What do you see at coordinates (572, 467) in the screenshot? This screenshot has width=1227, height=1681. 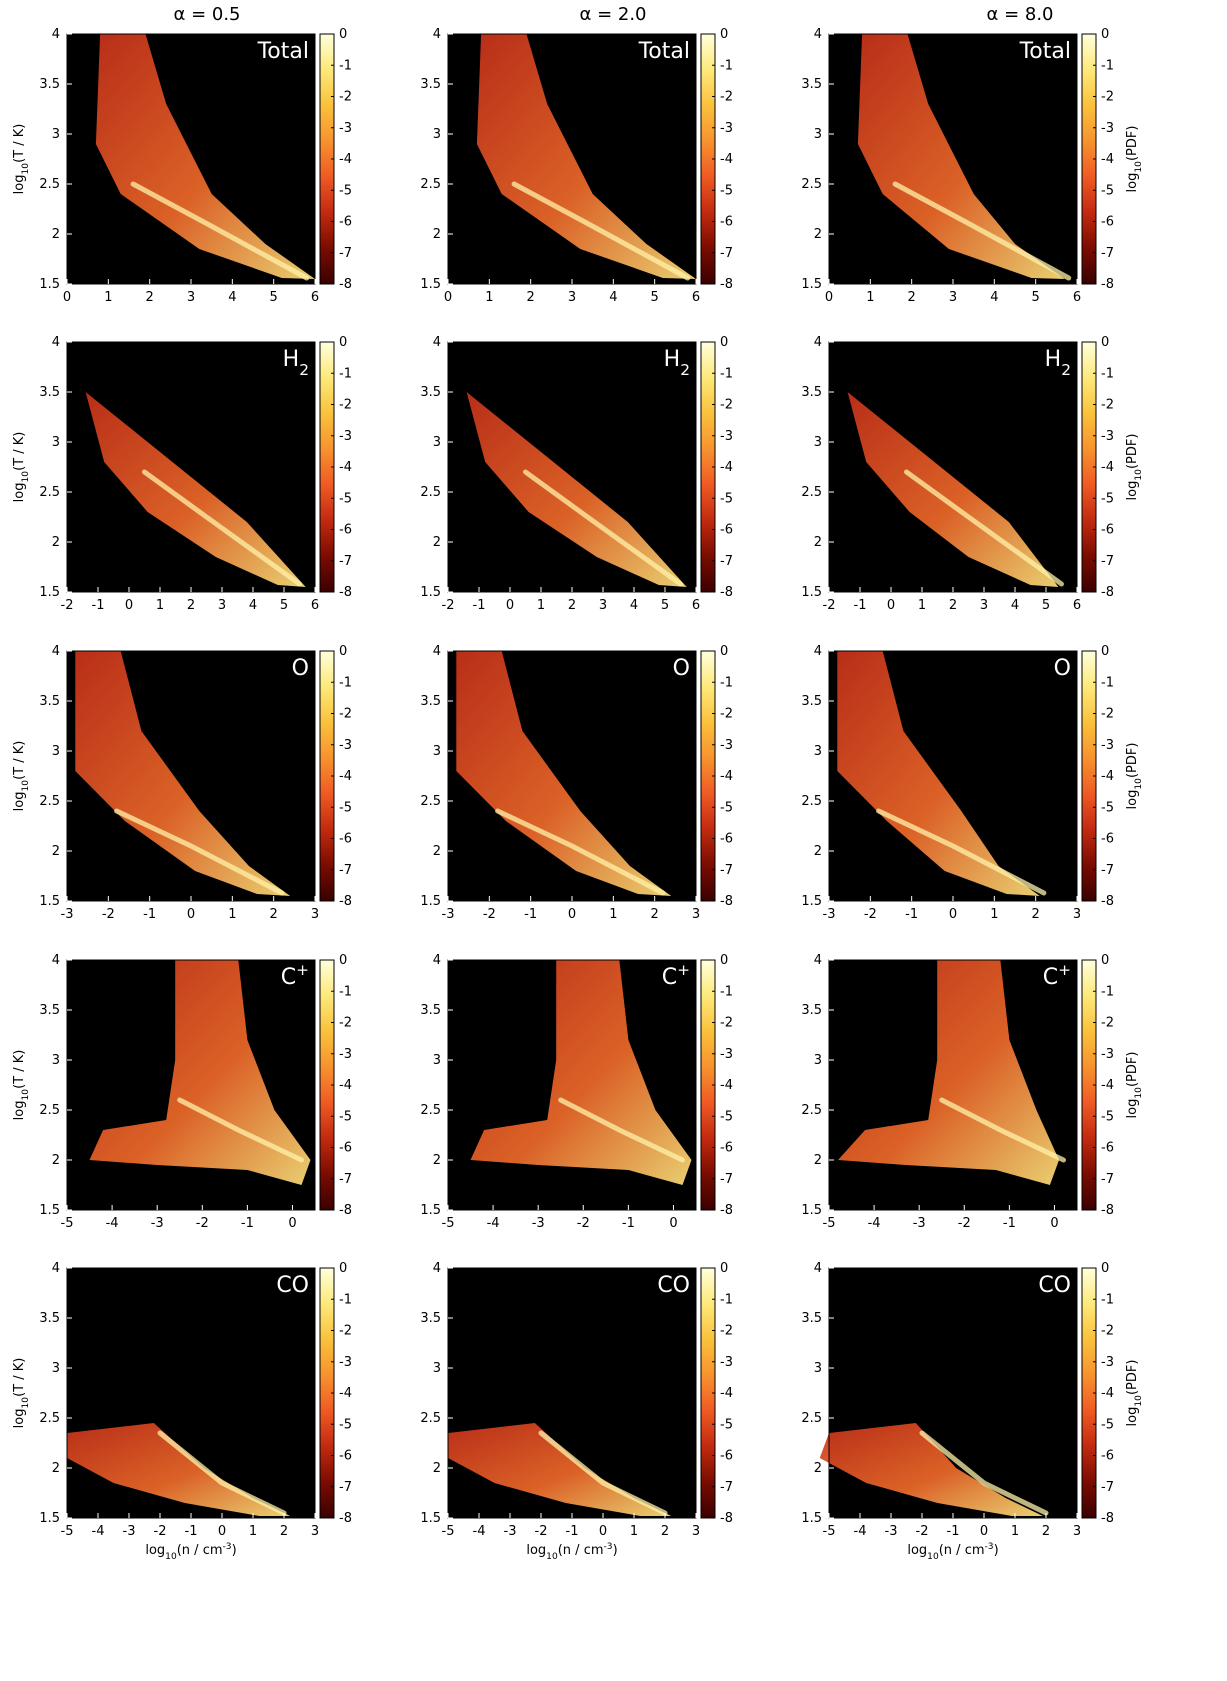 I see `plot-area` at bounding box center [572, 467].